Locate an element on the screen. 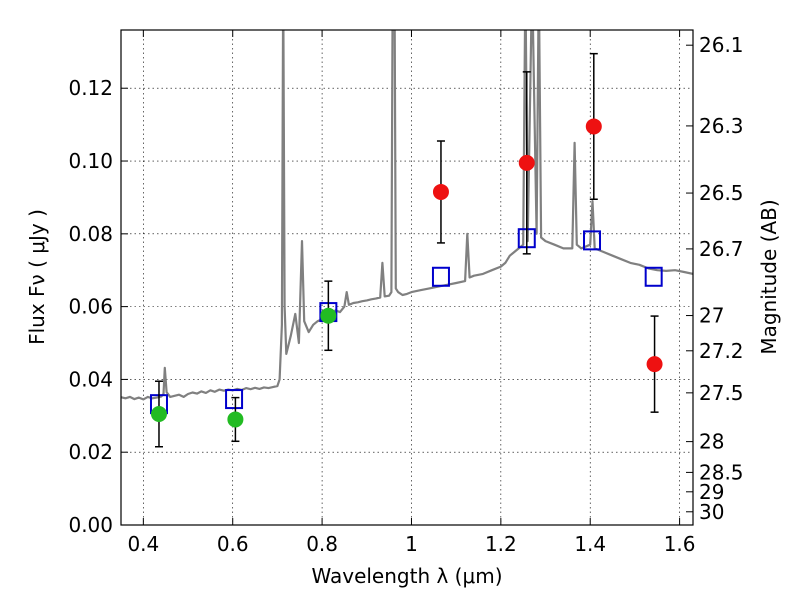 The image size is (800, 600). y-tick-label: 0.00 is located at coordinates (90, 525).